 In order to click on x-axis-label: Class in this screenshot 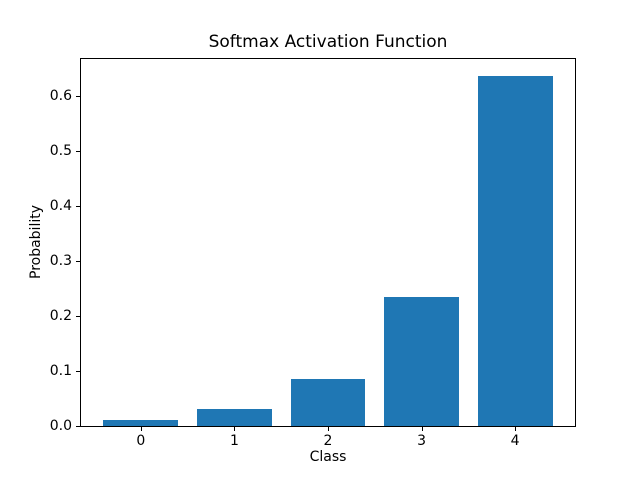, I will do `click(328, 457)`.